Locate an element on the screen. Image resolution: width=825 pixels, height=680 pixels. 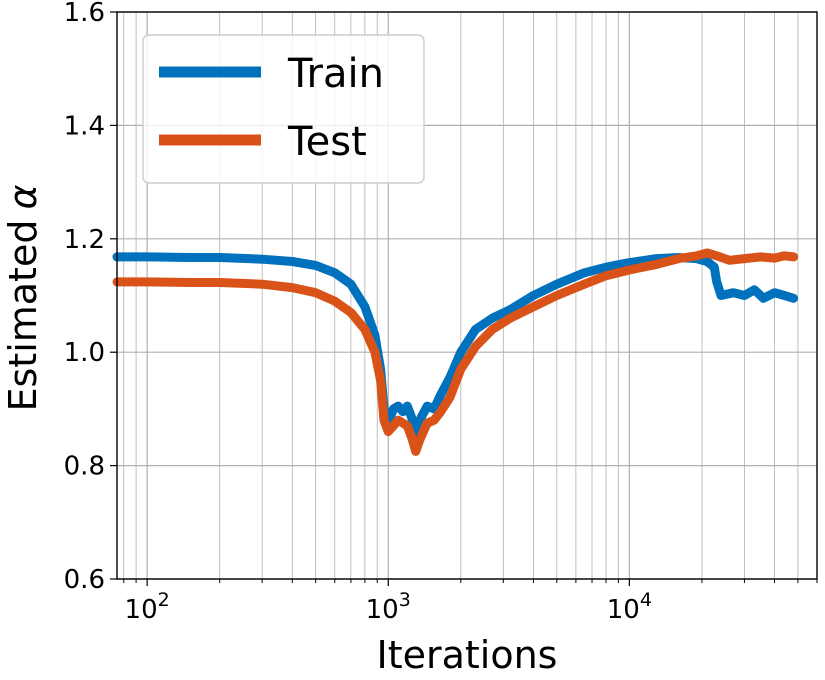
legend-label-train: Train is located at coordinates (335, 74).